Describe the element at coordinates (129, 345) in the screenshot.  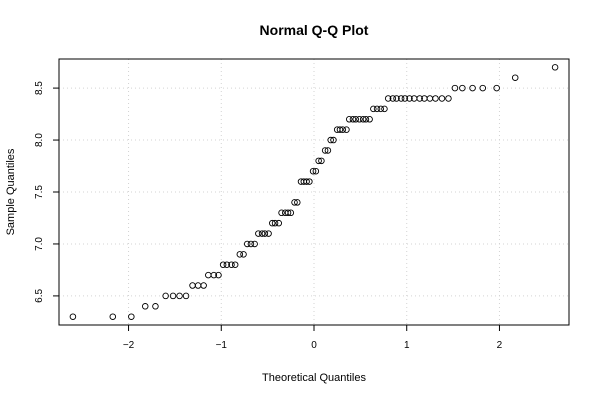
I see `x-tick-label: −2` at that location.